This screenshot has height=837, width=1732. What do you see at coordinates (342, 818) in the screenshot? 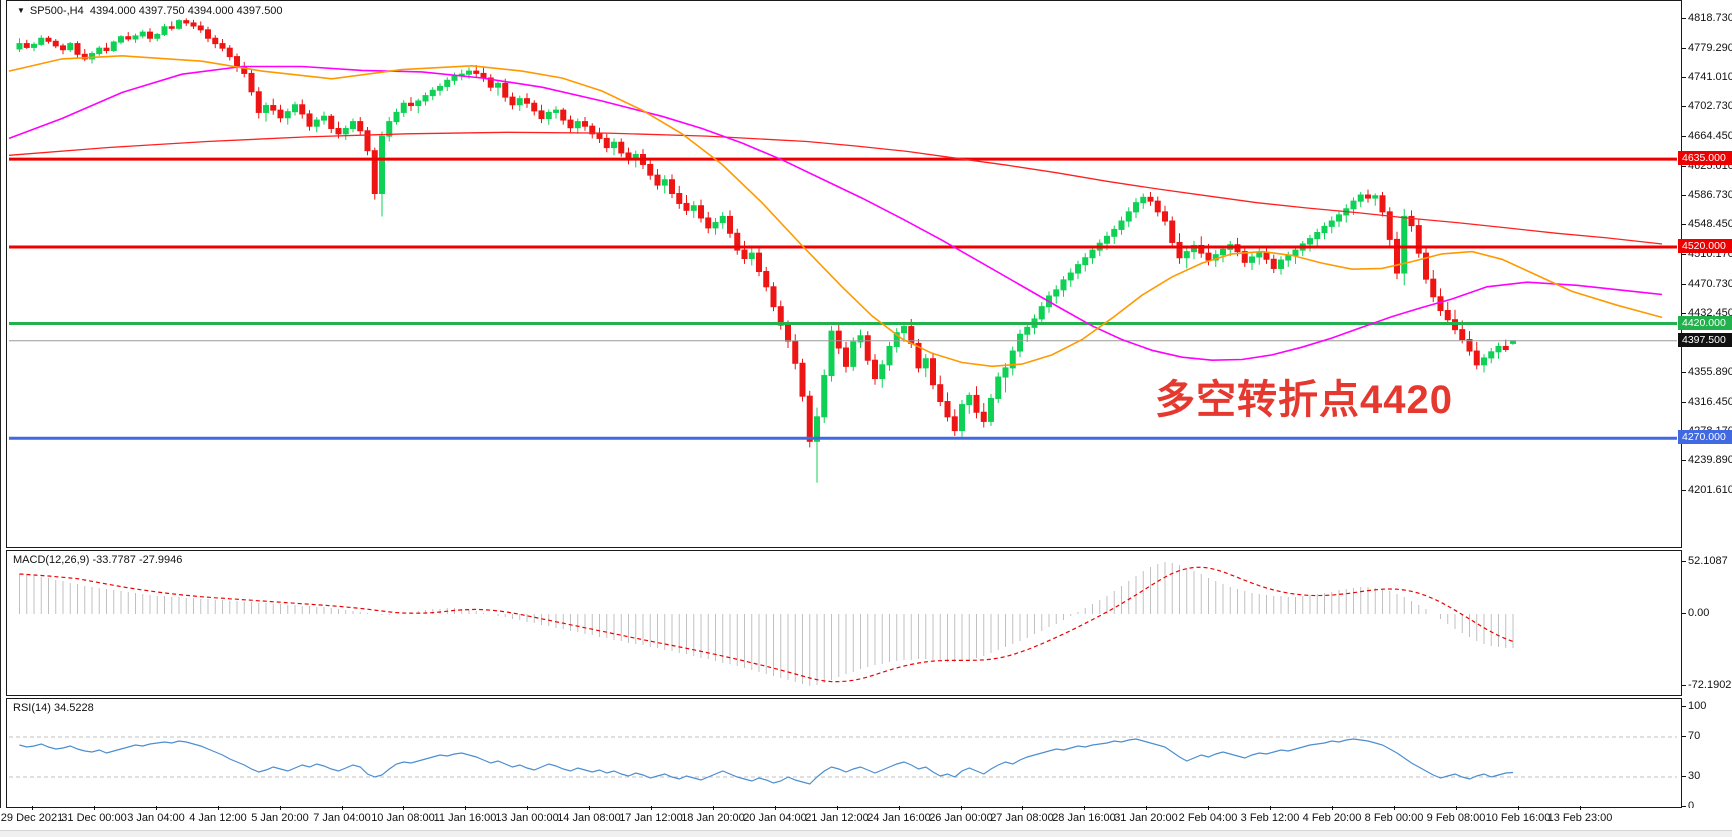
I see `time-axis-label: 7 Jan 04:00` at bounding box center [342, 818].